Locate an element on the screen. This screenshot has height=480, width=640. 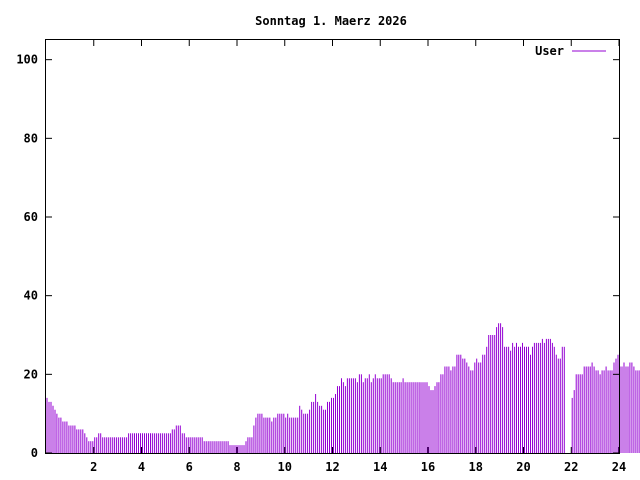
y-tick-label-0: 0 is located at coordinates (34, 453).